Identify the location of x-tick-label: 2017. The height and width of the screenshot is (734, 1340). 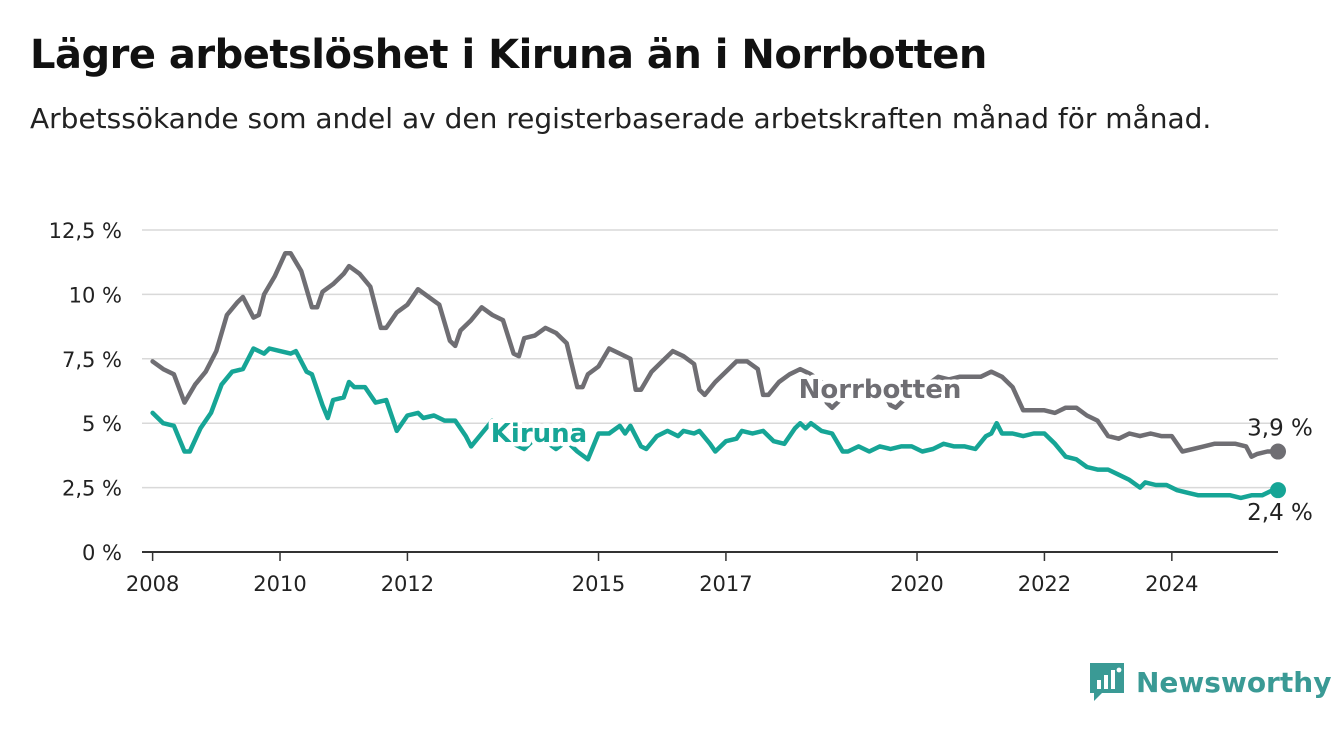
(725, 584).